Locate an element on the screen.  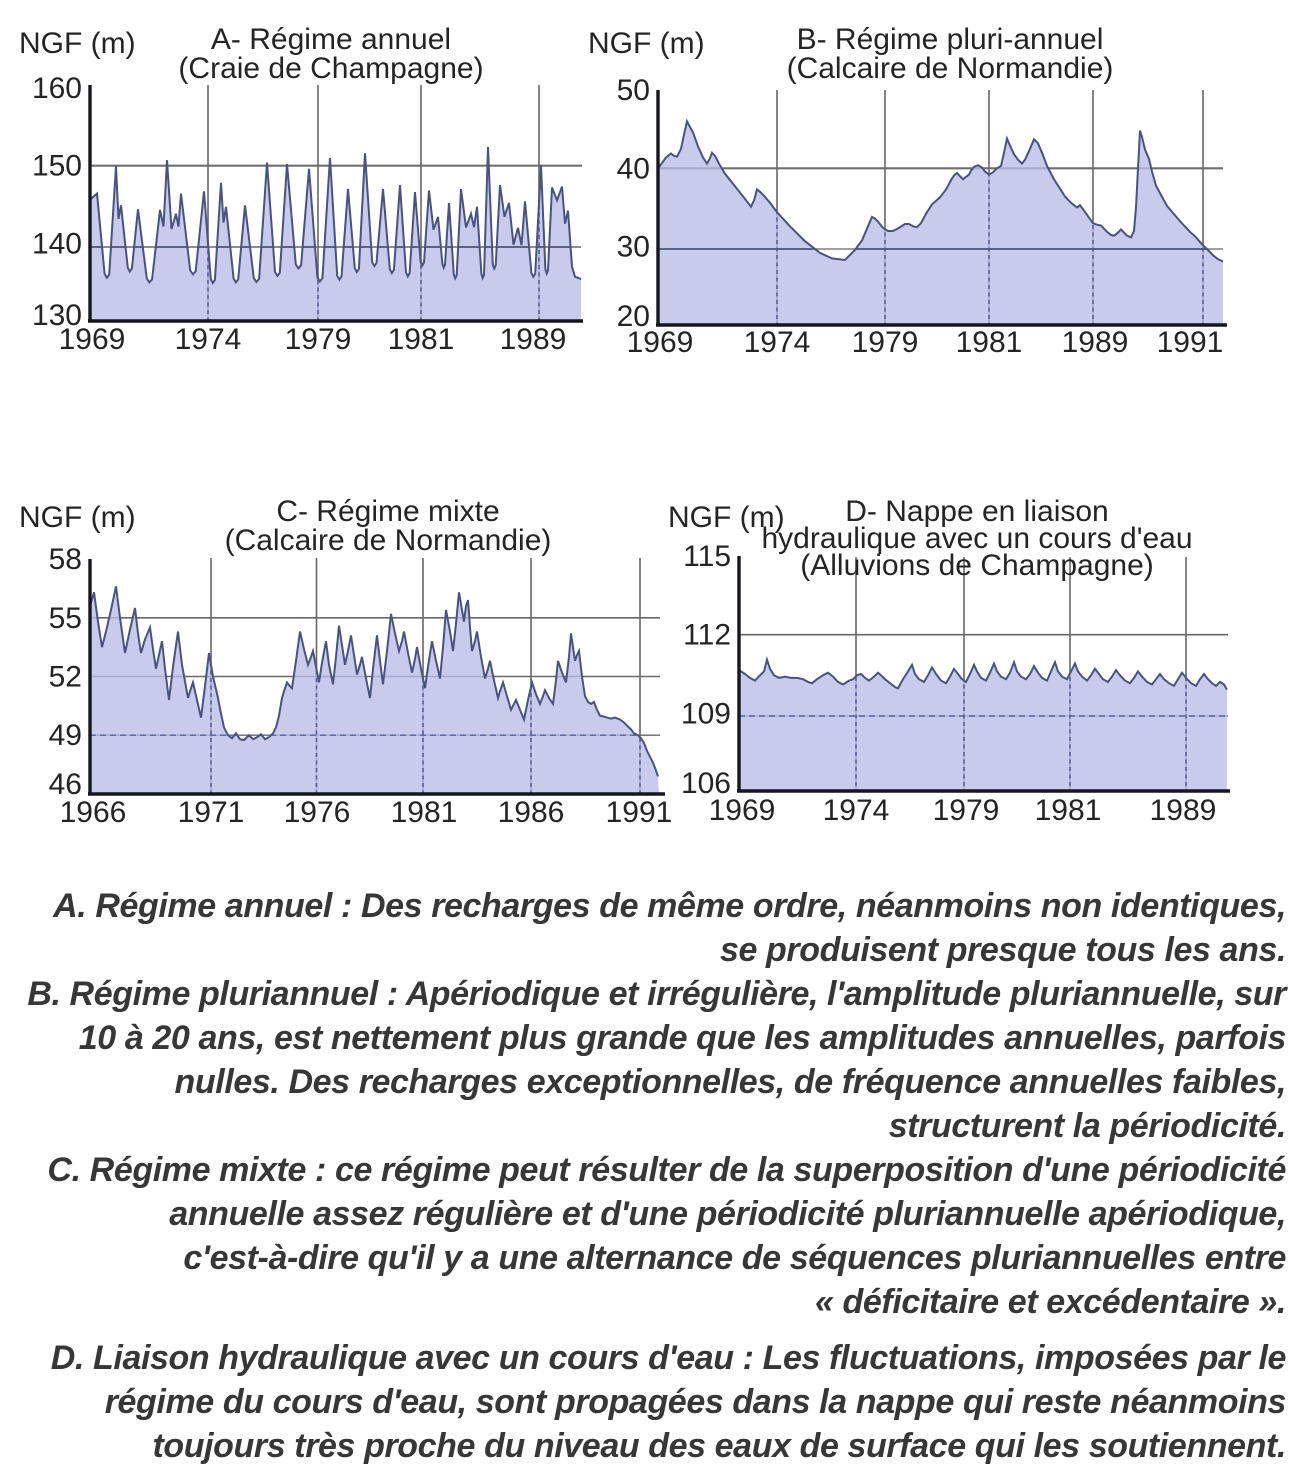
svg-text: B- Régime pluri-annuel is located at coordinates (950, 39).